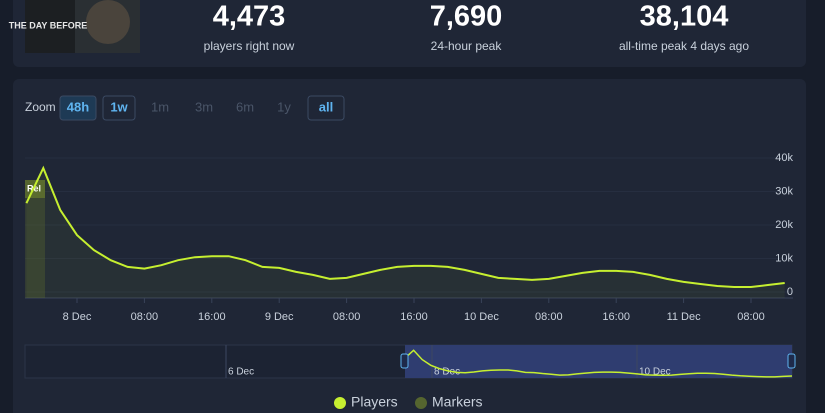 The image size is (825, 413). I want to click on navigator-line, so click(598, 363).